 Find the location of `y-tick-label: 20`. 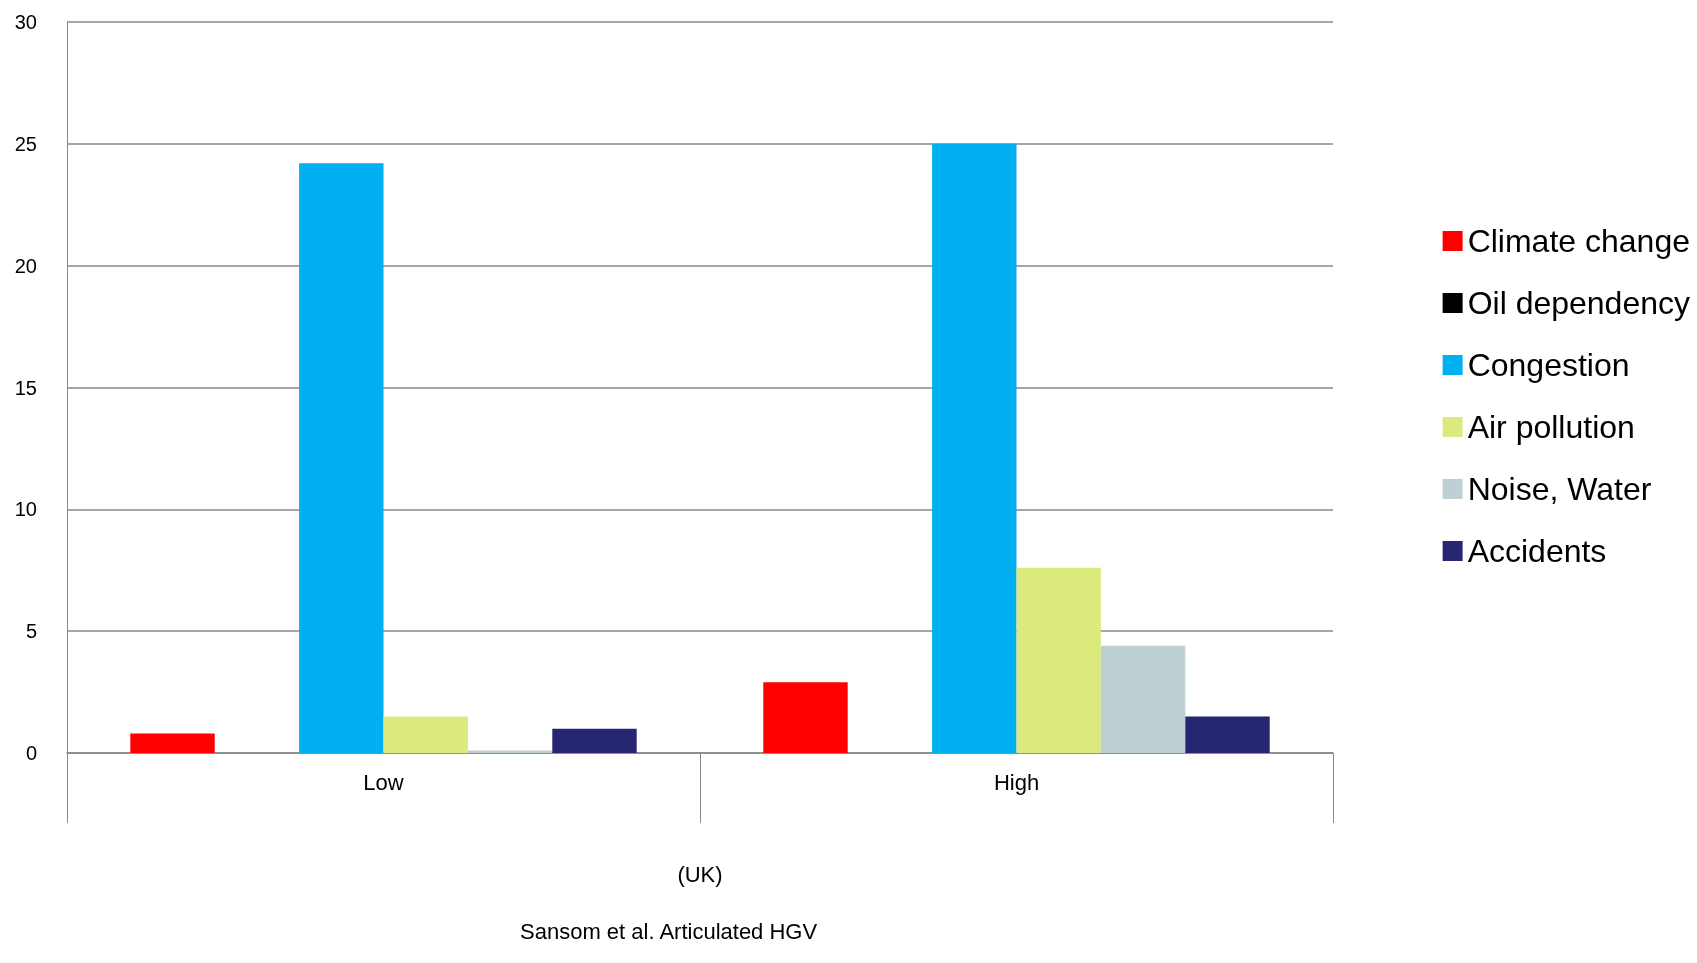

y-tick-label: 20 is located at coordinates (25, 265).